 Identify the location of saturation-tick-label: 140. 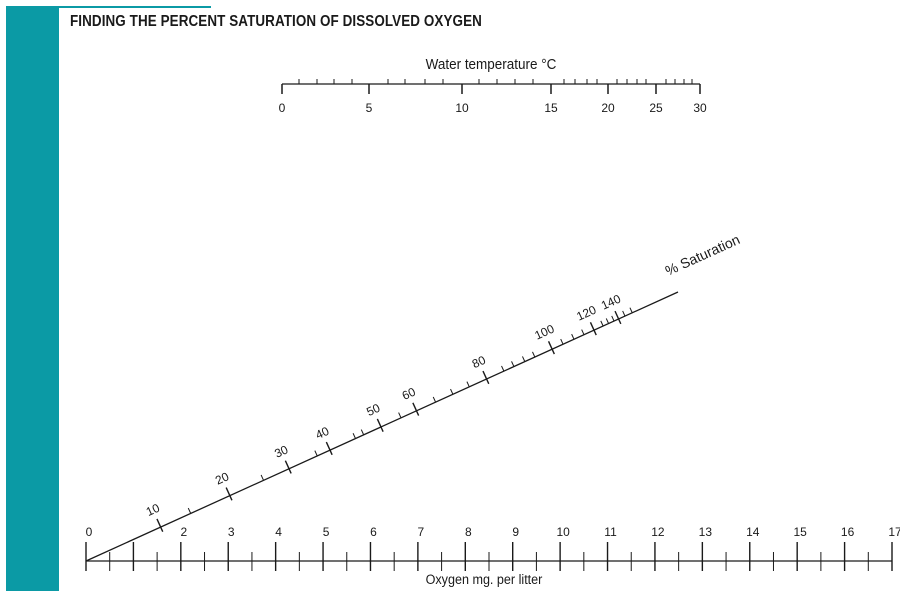
(611, 301).